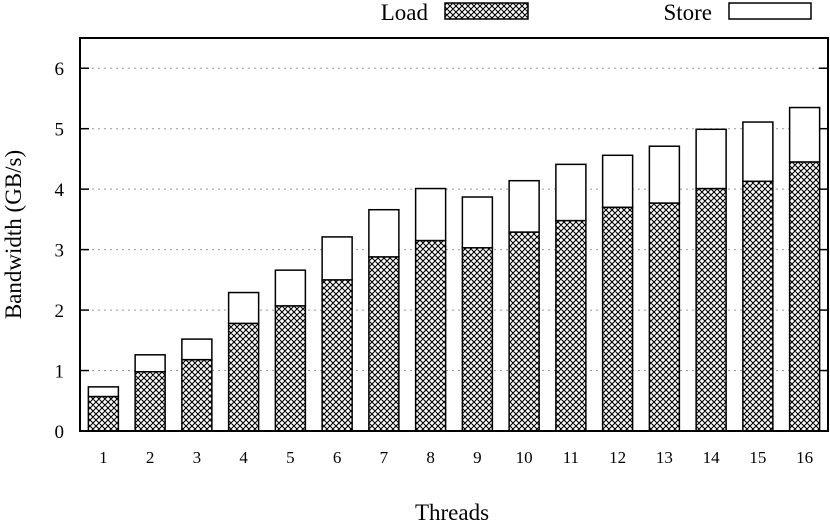 The height and width of the screenshot is (527, 830). I want to click on x-tick-label: 10, so click(524, 457).